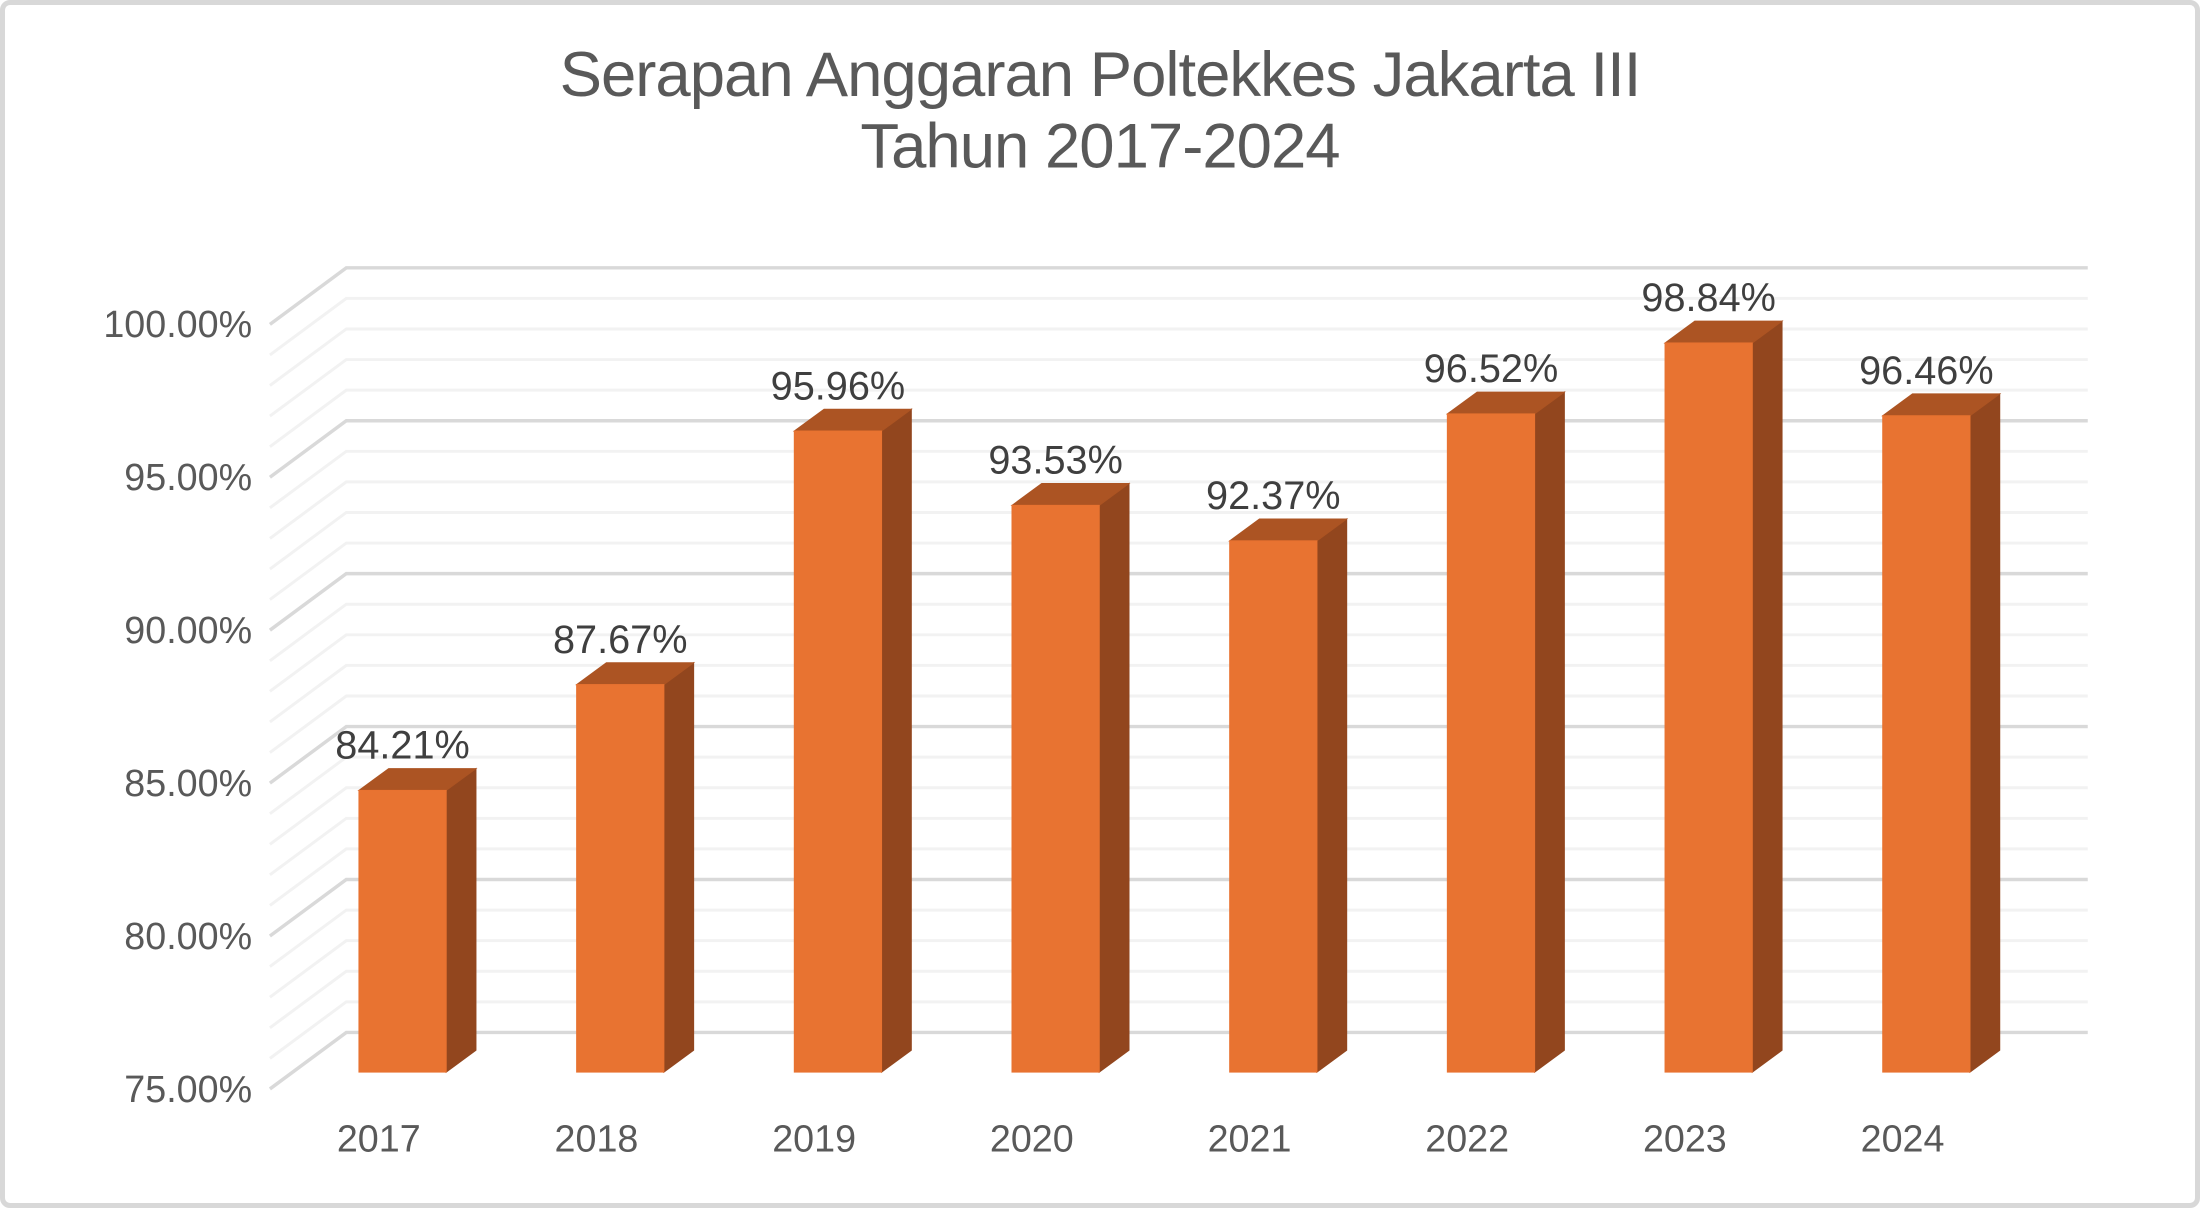  I want to click on bar-2021, so click(1288, 796).